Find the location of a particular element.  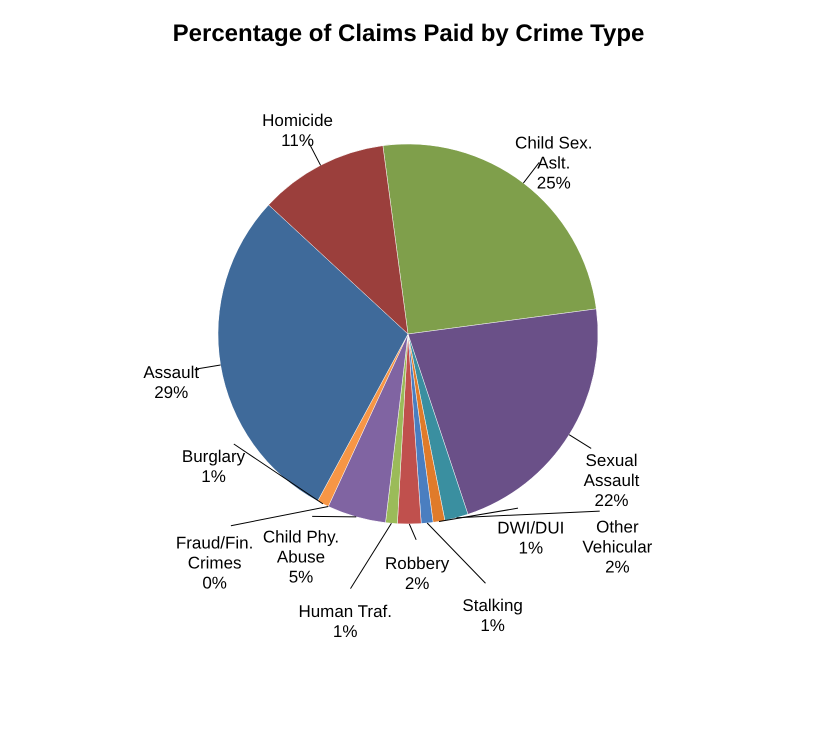

data-label: 22% is located at coordinates (611, 500).